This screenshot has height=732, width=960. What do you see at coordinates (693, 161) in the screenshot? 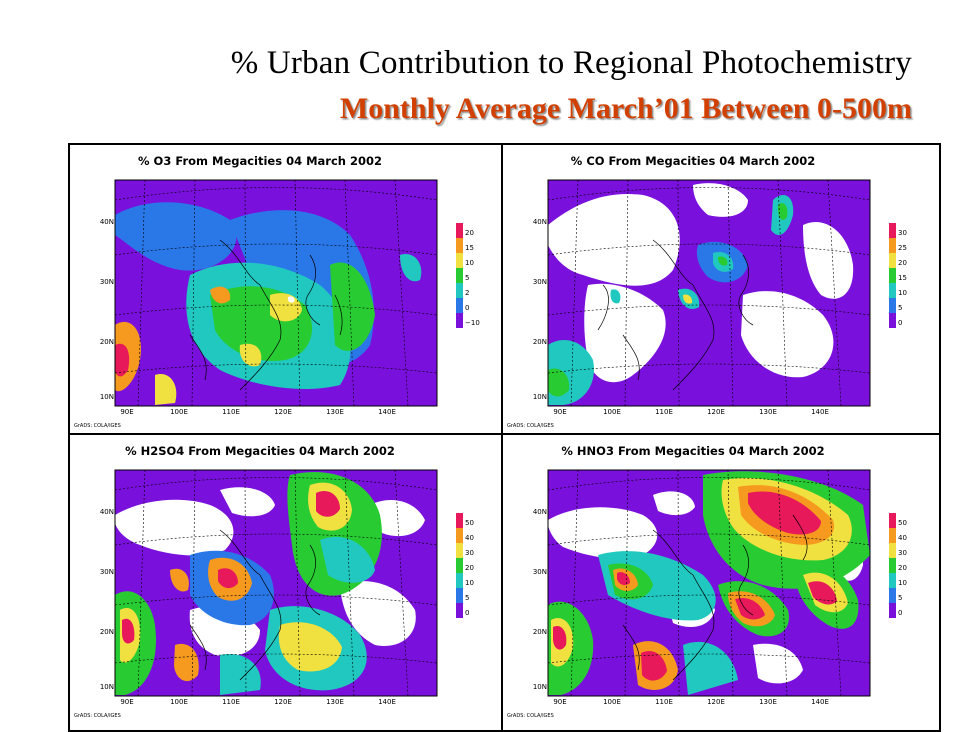
I see `panel-title: % CO From Megacities 04 March 2002` at bounding box center [693, 161].